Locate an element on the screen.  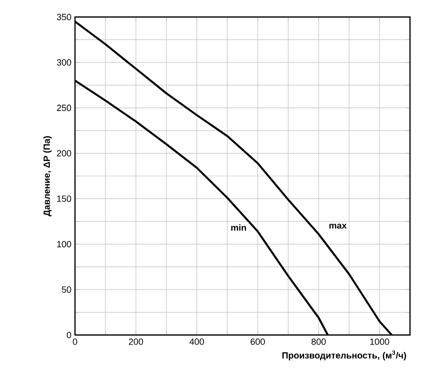
x-tick-label: 1000 is located at coordinates (380, 341).